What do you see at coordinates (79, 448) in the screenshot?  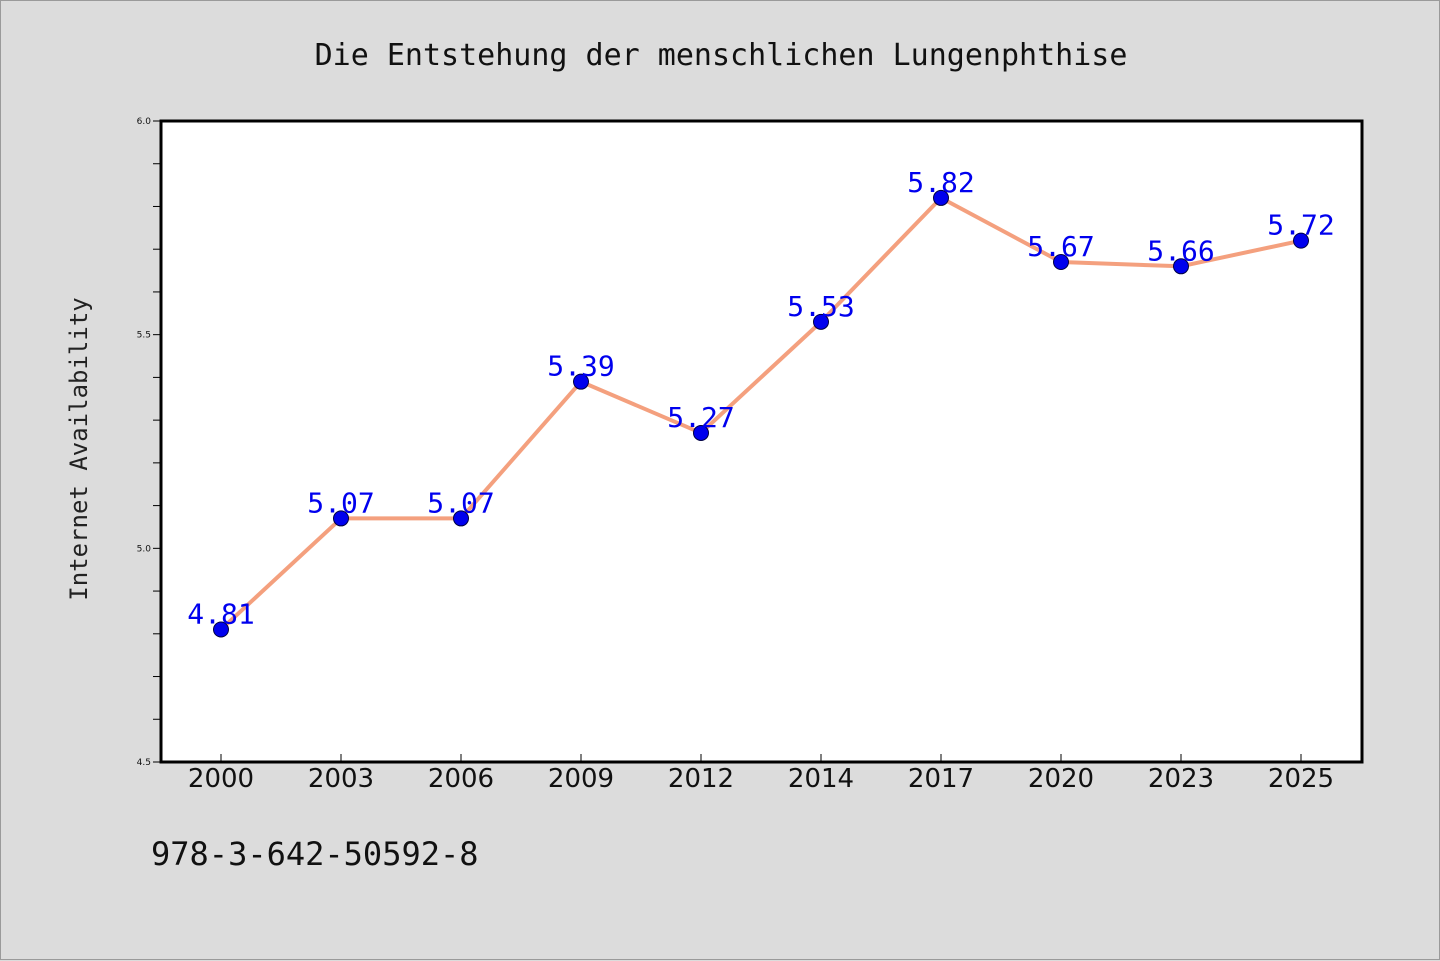 I see `y-axis-label: Internet Availability` at bounding box center [79, 448].